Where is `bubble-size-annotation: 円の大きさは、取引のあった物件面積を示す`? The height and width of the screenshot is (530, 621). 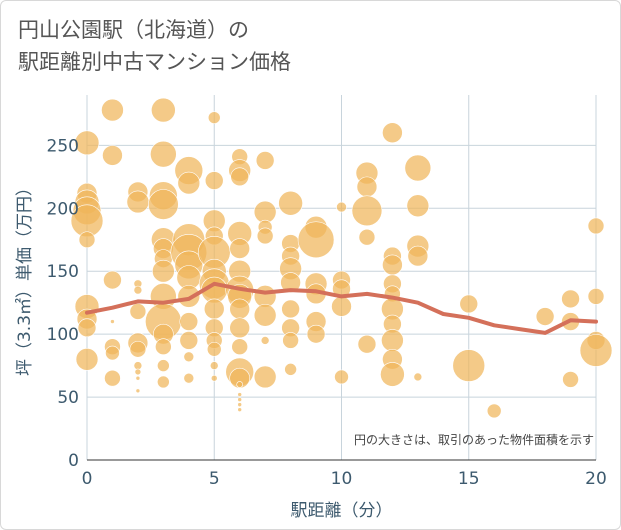 bubble-size-annotation: 円の大きさは、取引のあった物件面積を示す is located at coordinates (474, 439).